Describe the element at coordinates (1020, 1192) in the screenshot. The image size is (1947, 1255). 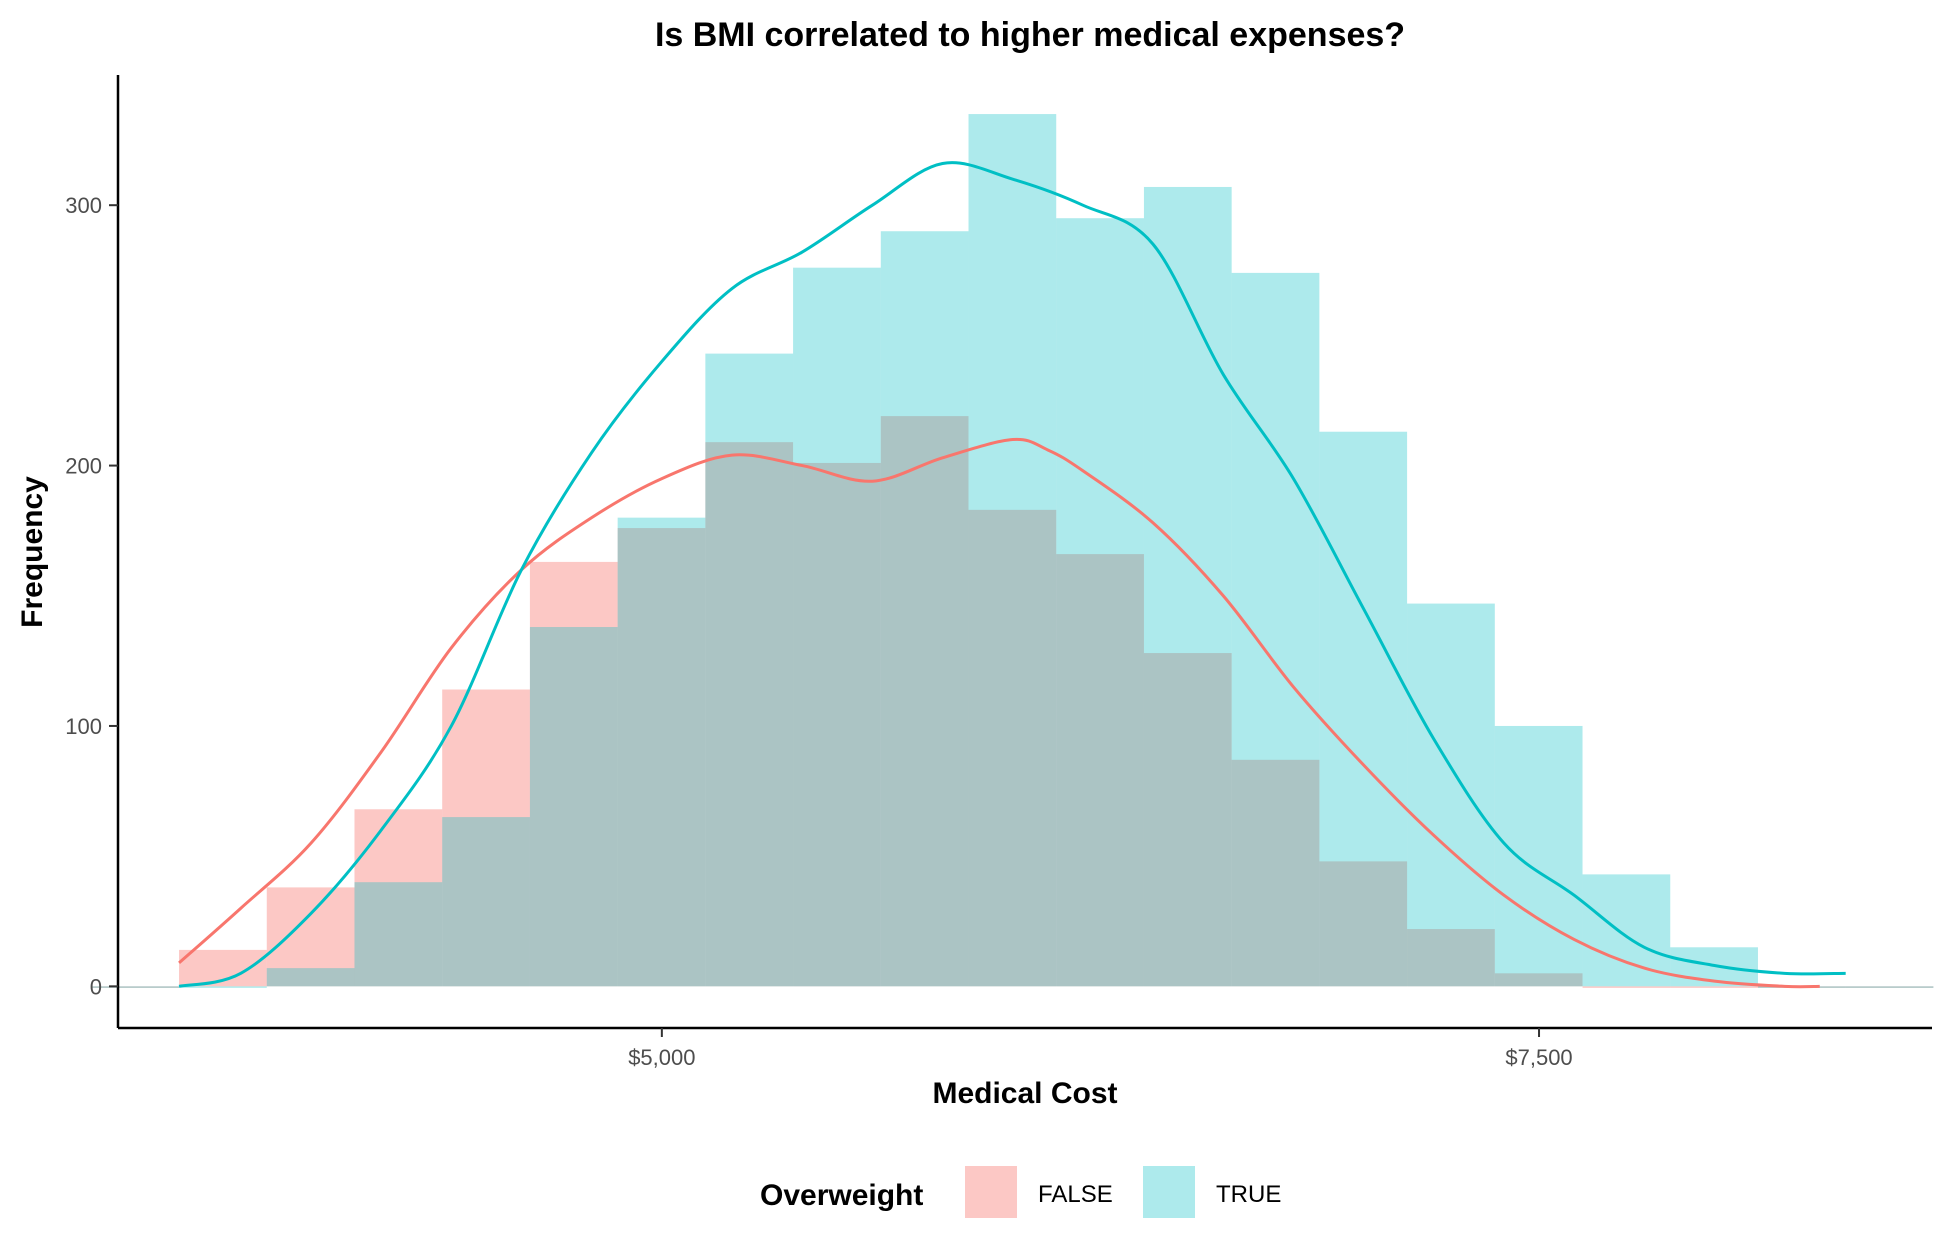
I see `legend: Overweight FALSE TRUE` at that location.